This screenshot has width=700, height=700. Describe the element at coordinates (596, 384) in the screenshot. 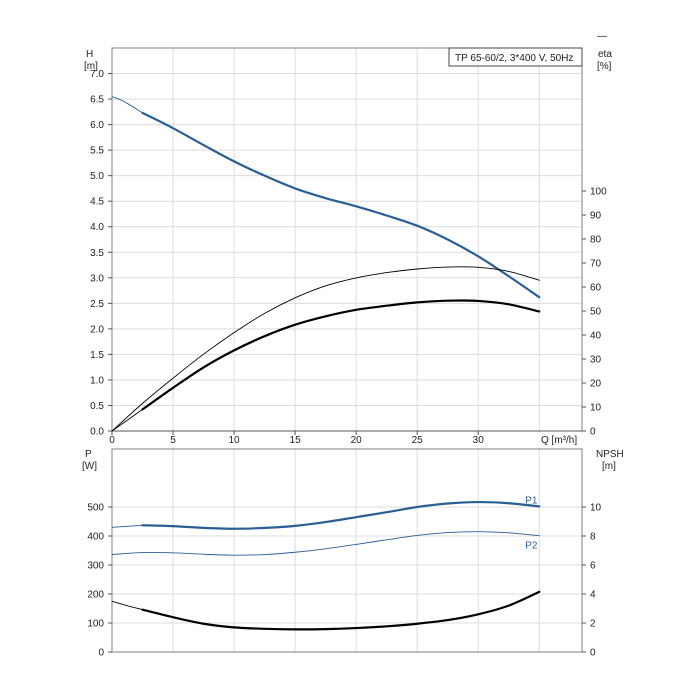

I see `y2-tick-label: 20` at that location.